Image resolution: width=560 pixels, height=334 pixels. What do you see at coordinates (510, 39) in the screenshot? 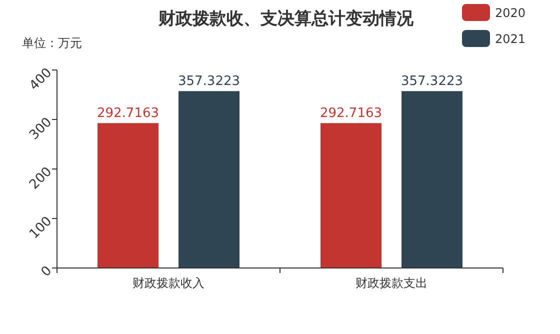
I see `legend-label: 2021` at bounding box center [510, 39].